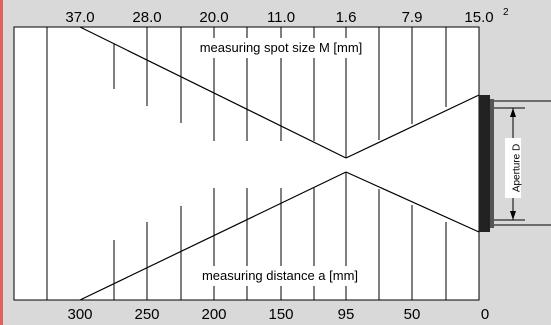 This screenshot has width=551, height=325. Describe the element at coordinates (346, 314) in the screenshot. I see `bottom-scale-value: 95` at that location.